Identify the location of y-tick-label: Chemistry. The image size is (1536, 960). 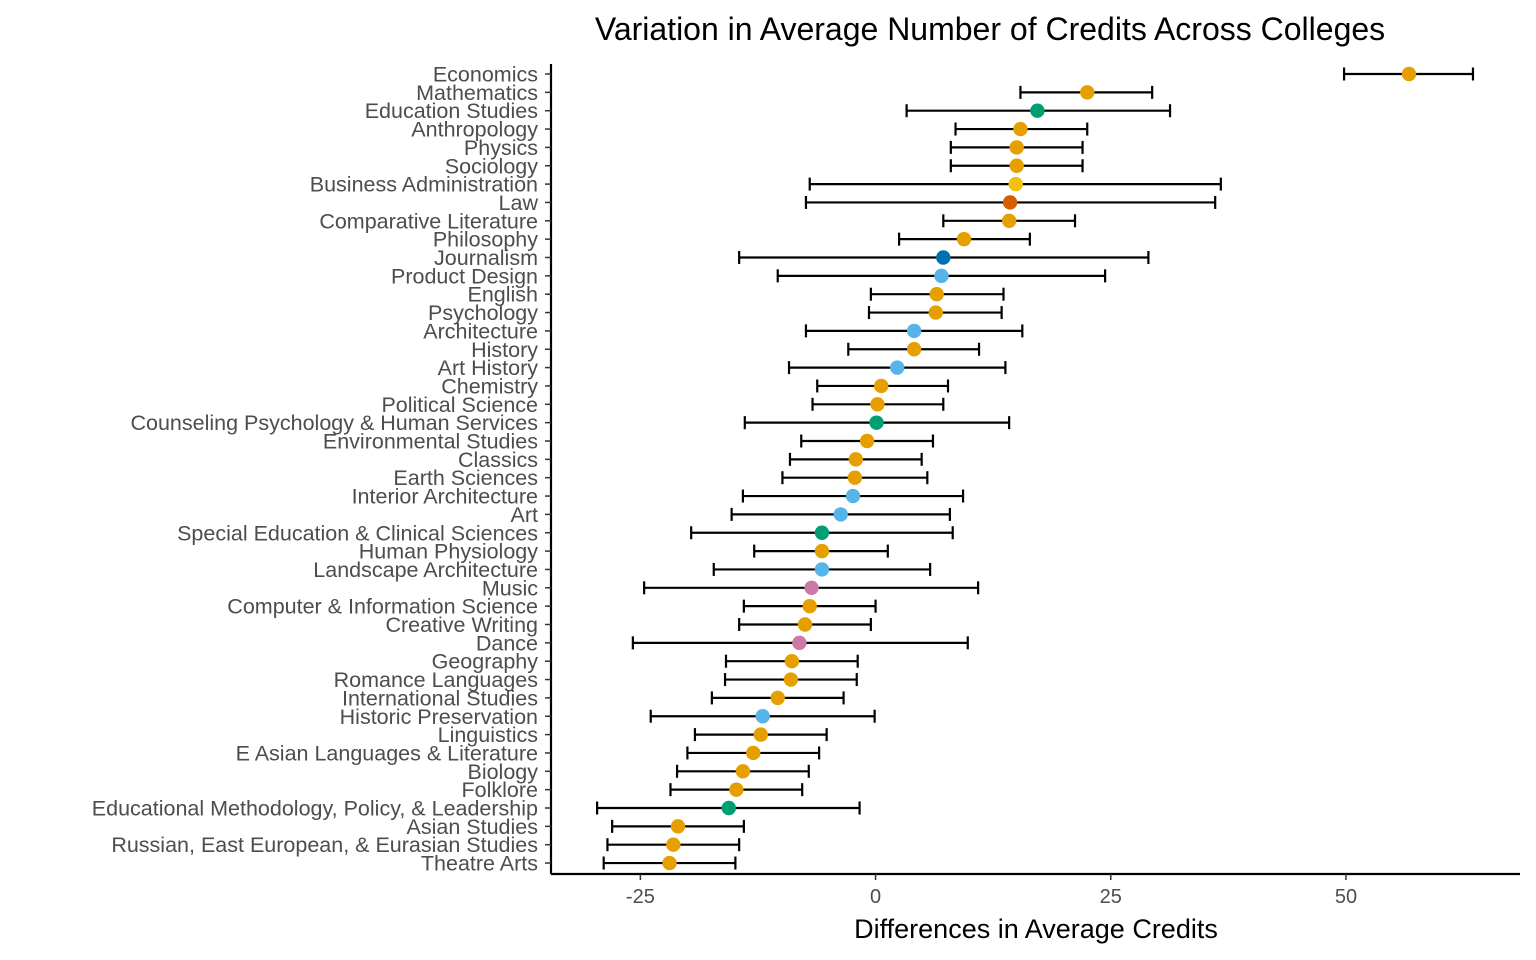
(489, 386).